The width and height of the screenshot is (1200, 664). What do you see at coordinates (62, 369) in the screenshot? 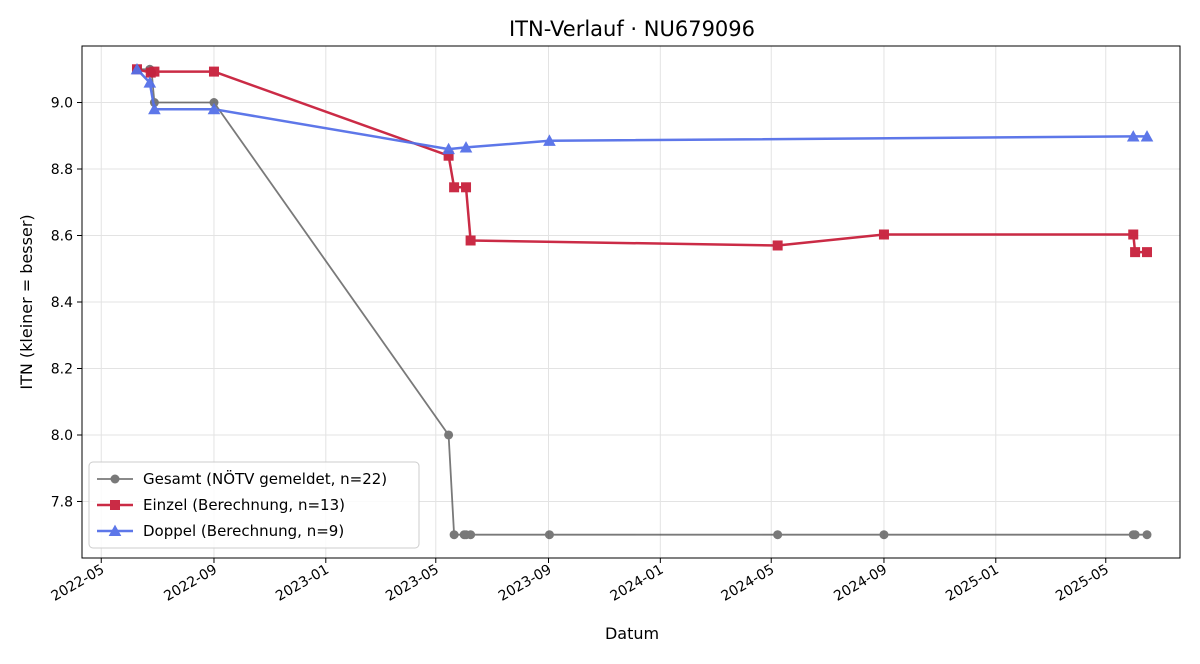
I see `y-tick-label: 8.2` at bounding box center [62, 369].